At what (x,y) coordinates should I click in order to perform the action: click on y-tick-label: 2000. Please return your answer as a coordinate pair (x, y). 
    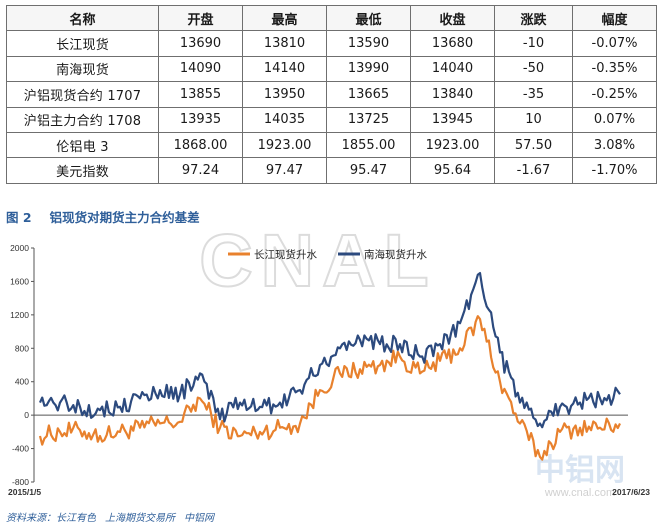
    Looking at the image, I should click on (19, 248).